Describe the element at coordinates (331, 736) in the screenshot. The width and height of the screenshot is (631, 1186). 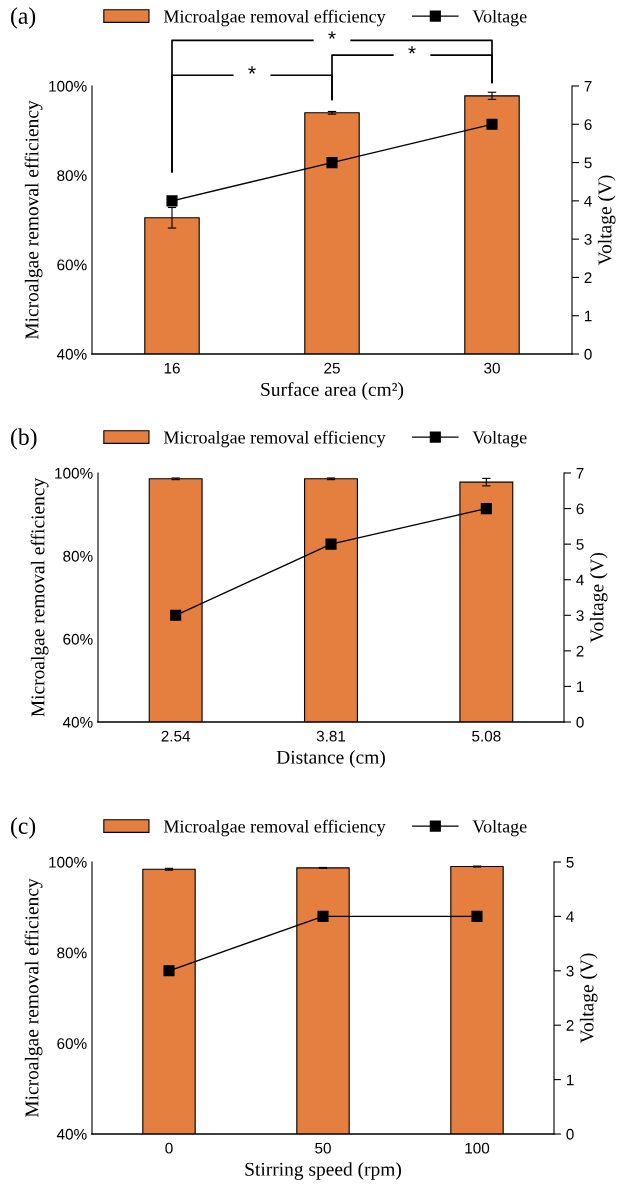
I see `x-tick-label: 3.81` at that location.